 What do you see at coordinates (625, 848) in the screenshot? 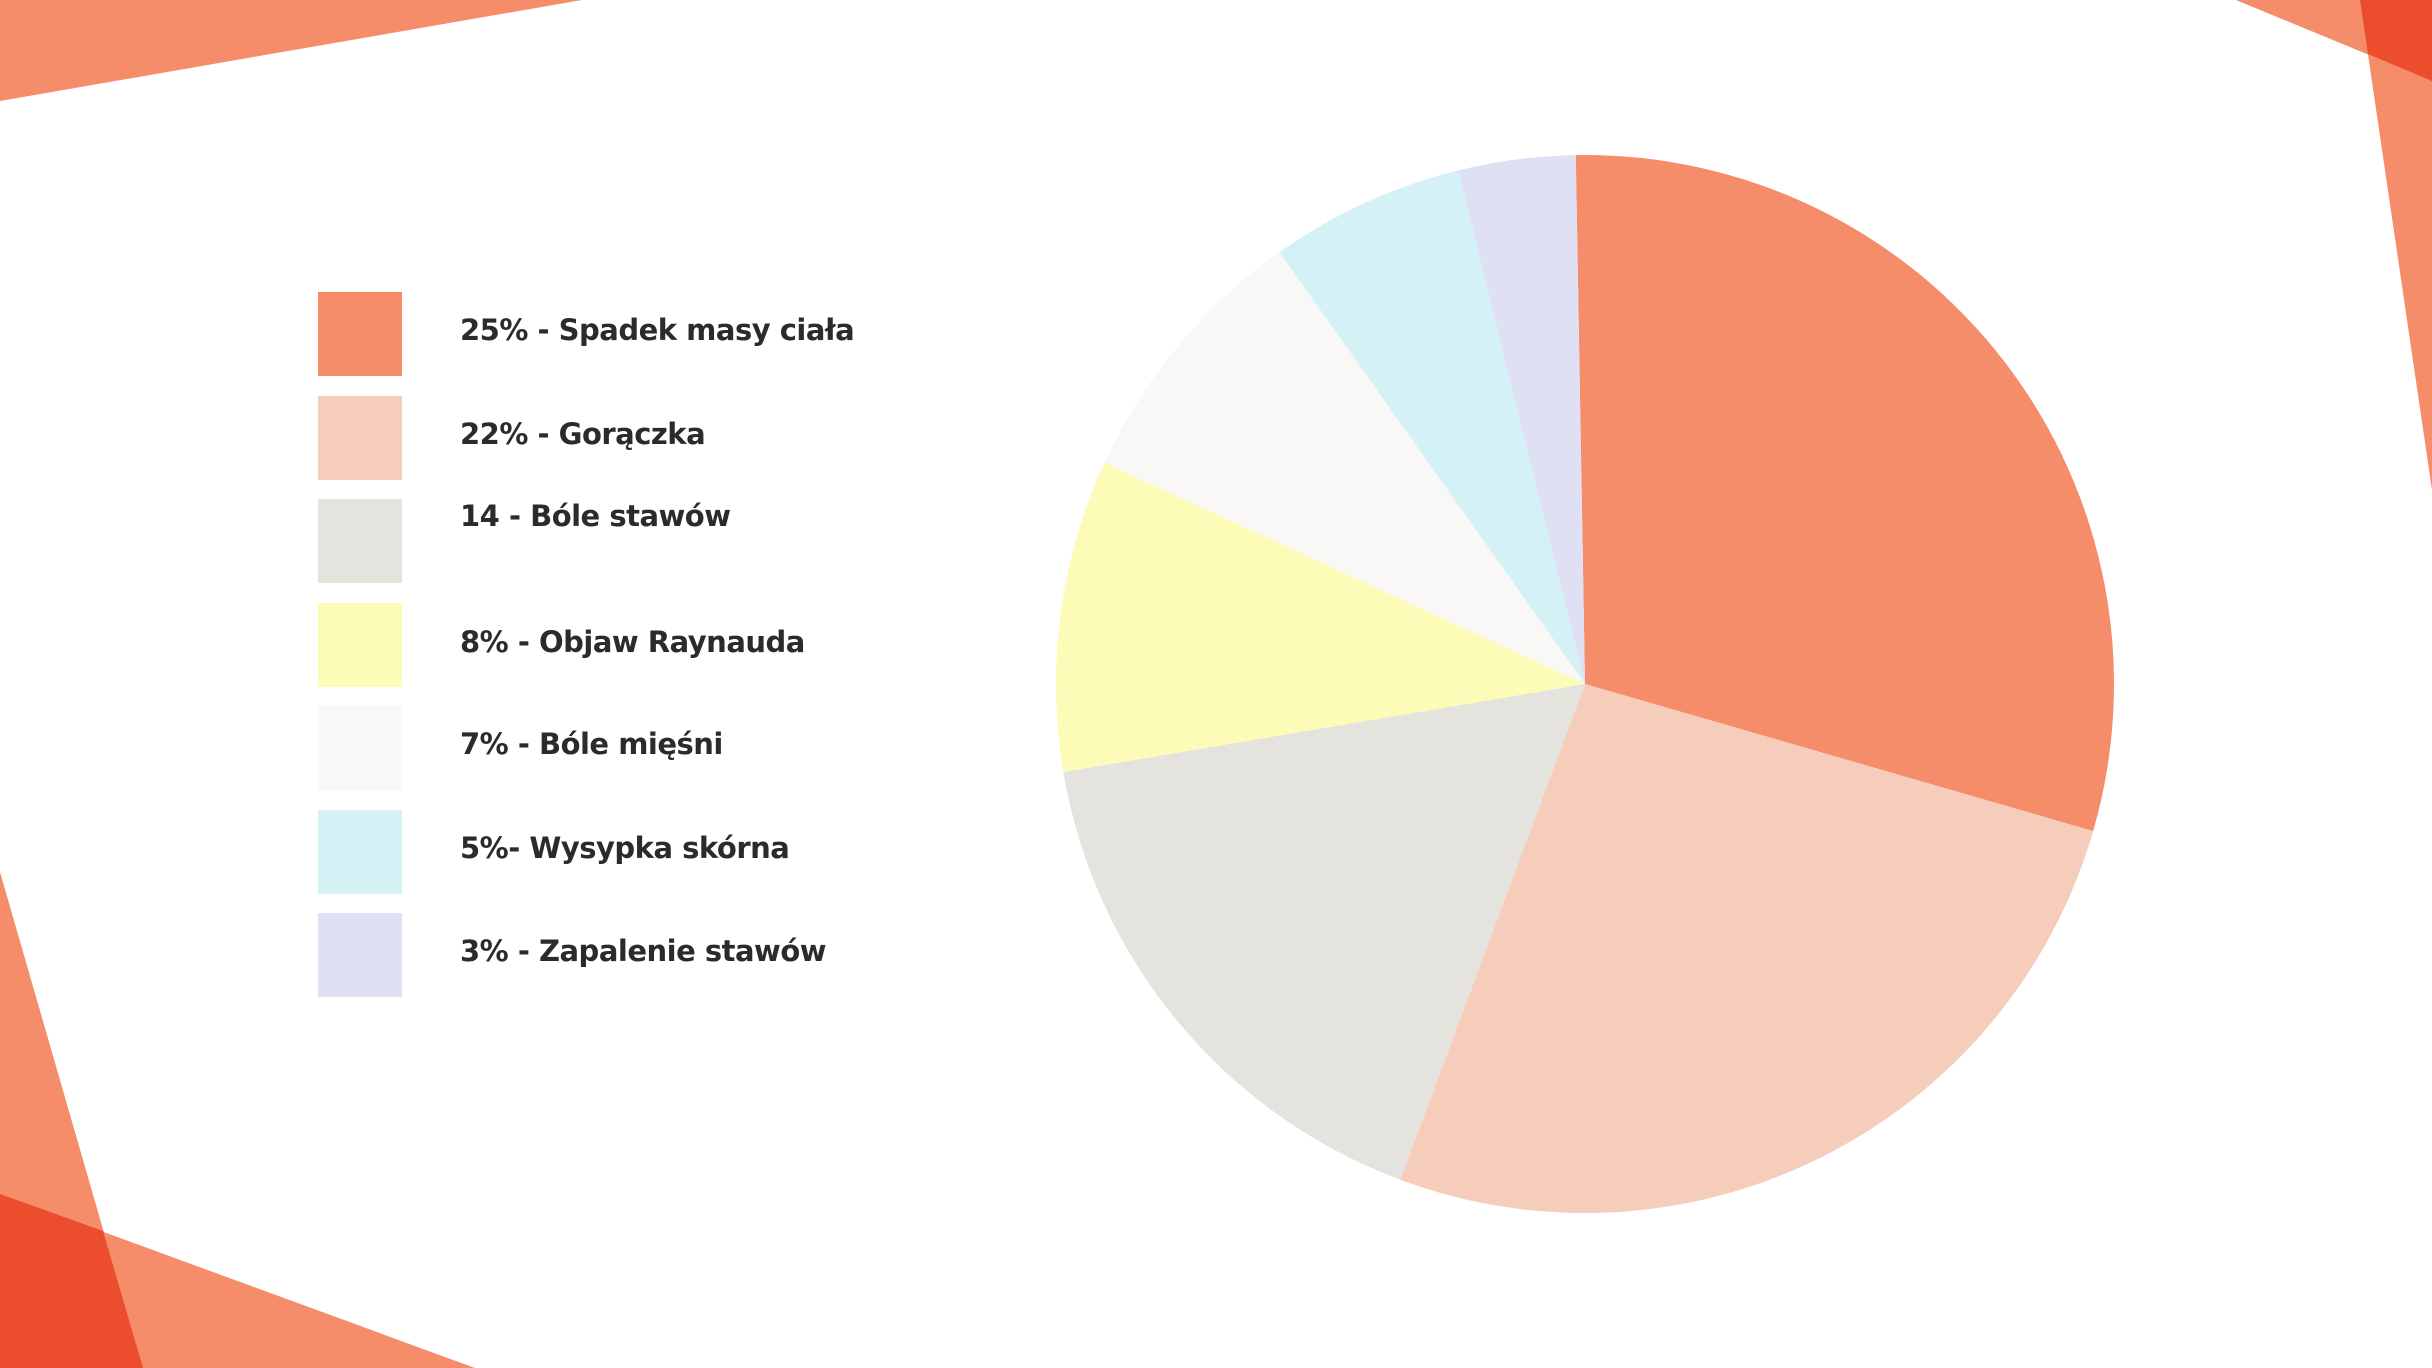
I see `legend-label: 5%- Wysypka skórna` at bounding box center [625, 848].